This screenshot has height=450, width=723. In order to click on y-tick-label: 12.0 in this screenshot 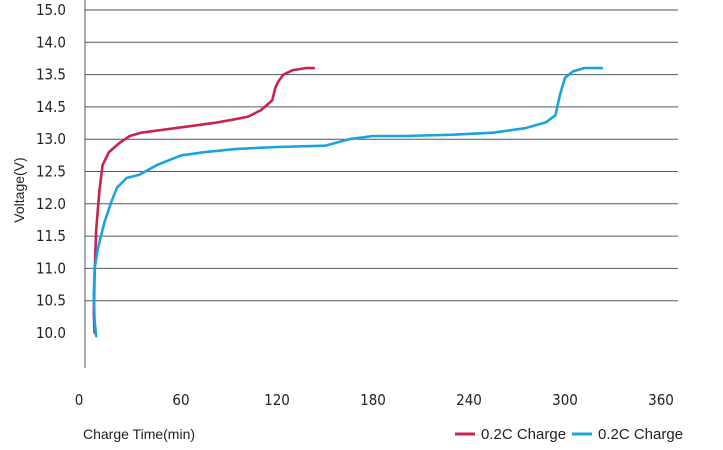, I will do `click(51, 204)`.